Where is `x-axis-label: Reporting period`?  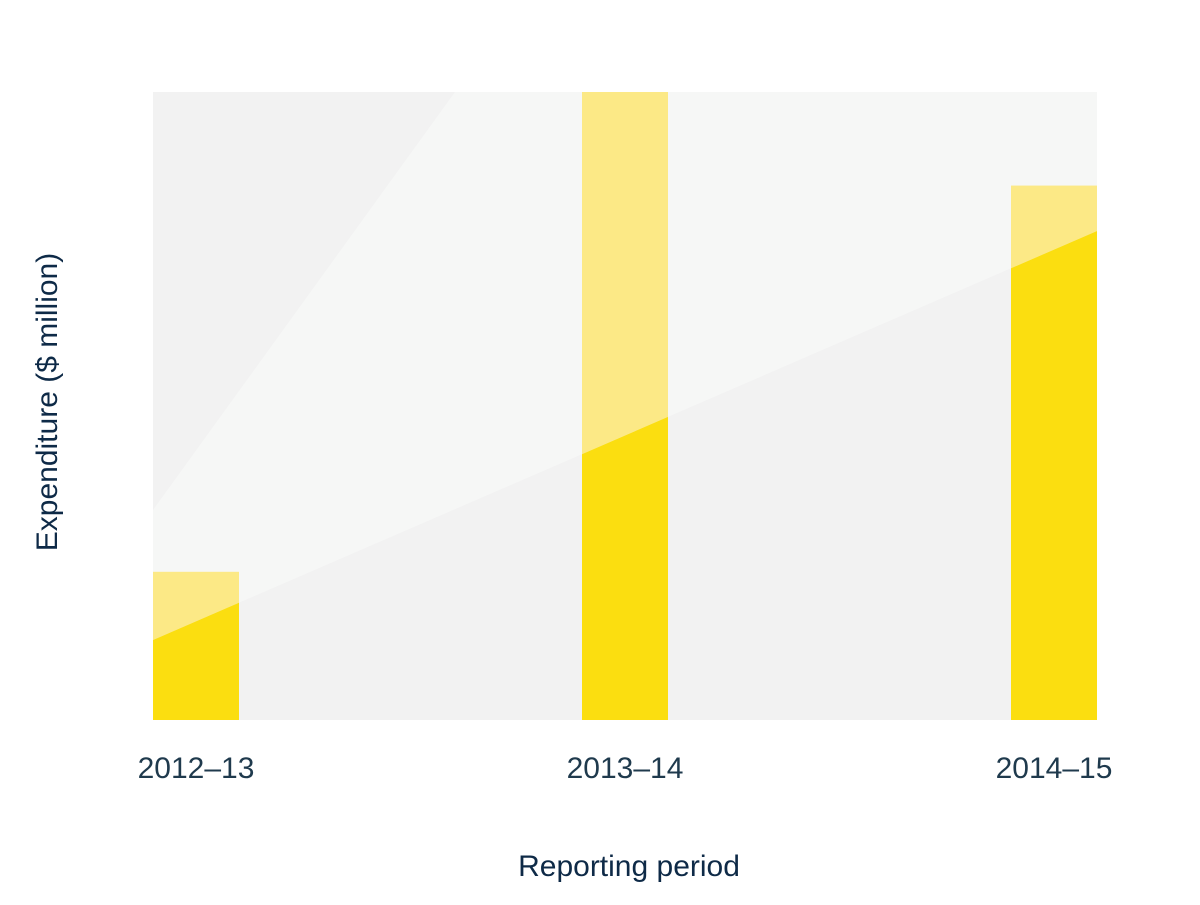 x-axis-label: Reporting period is located at coordinates (629, 866).